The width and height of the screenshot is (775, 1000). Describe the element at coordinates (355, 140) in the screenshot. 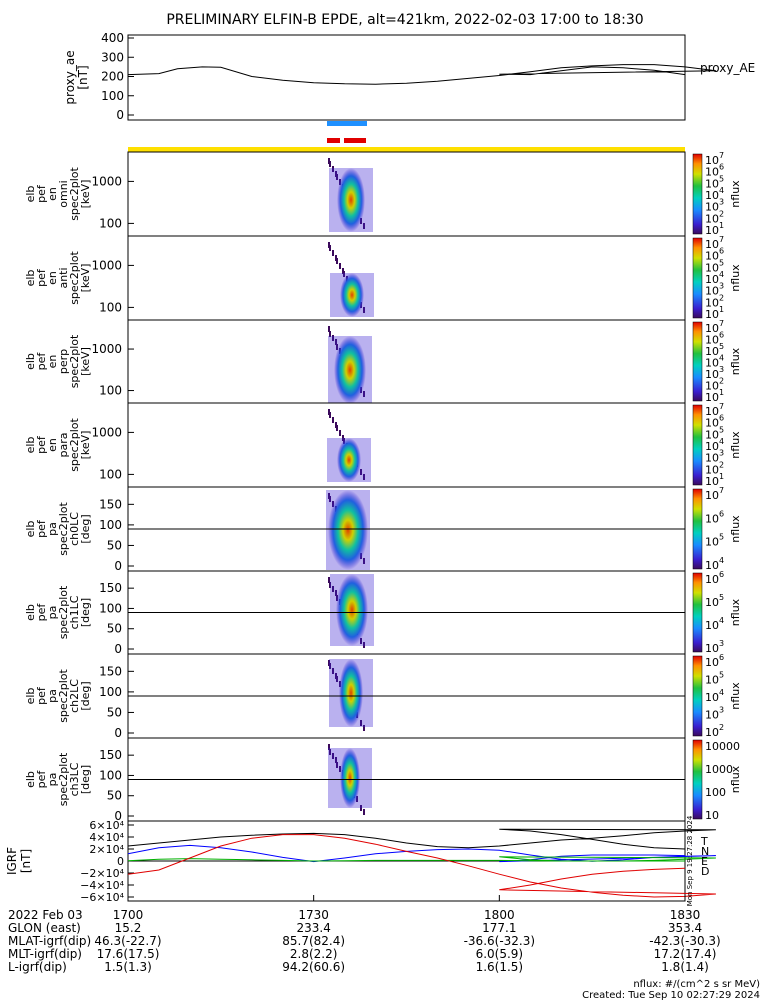

I see `red-bar` at that location.